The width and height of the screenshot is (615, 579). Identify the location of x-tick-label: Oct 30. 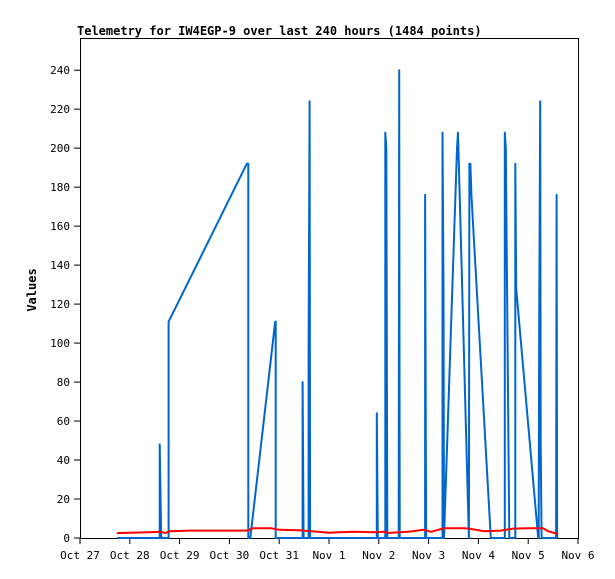
(230, 555).